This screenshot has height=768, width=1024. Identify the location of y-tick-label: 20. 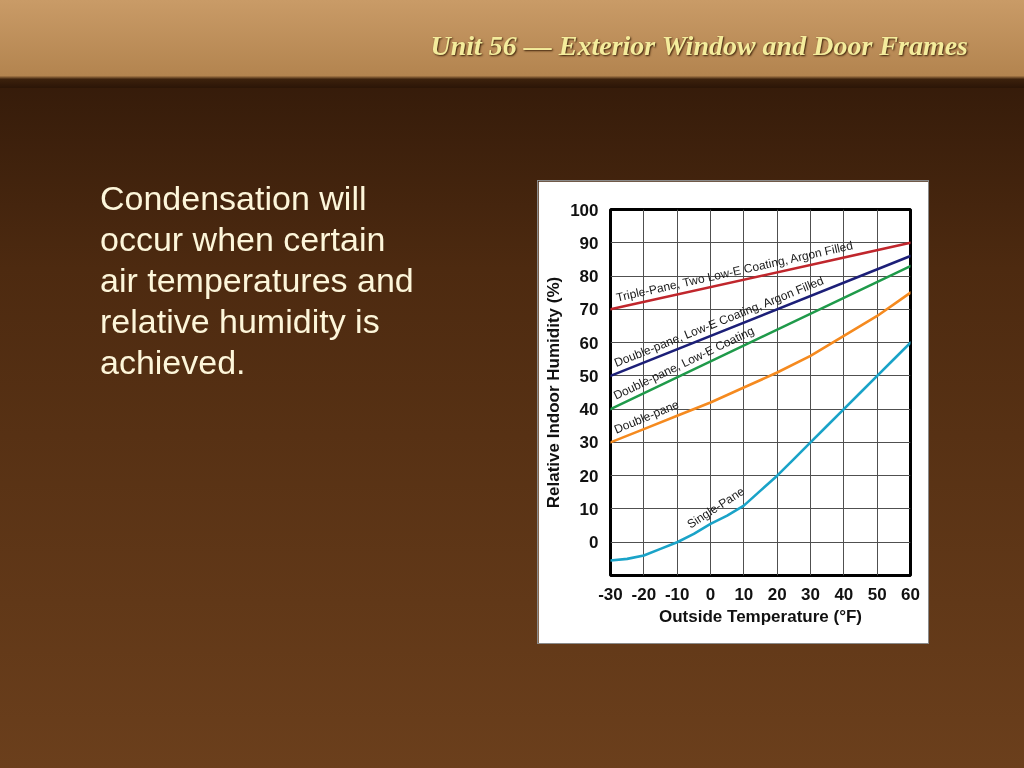
(589, 476).